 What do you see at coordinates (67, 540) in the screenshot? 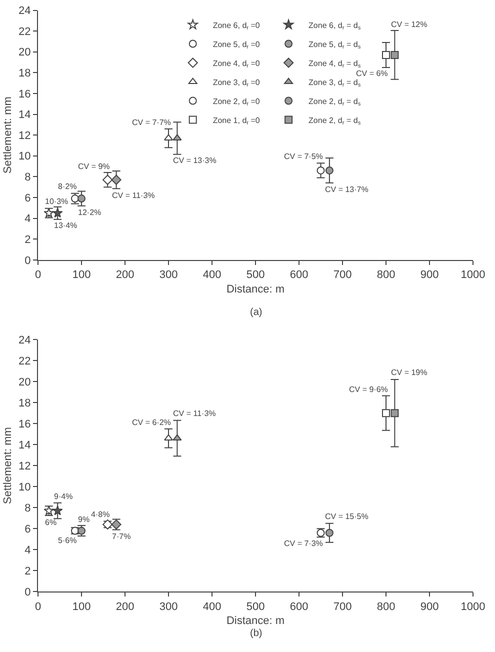
I see `annotation: 5·6%` at bounding box center [67, 540].